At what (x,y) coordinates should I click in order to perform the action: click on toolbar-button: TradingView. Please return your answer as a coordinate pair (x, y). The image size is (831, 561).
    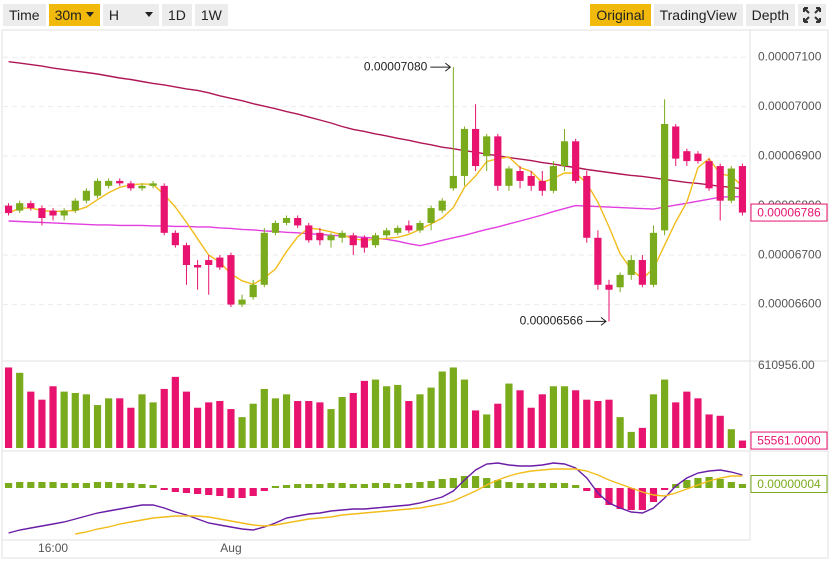
    Looking at the image, I should click on (698, 15).